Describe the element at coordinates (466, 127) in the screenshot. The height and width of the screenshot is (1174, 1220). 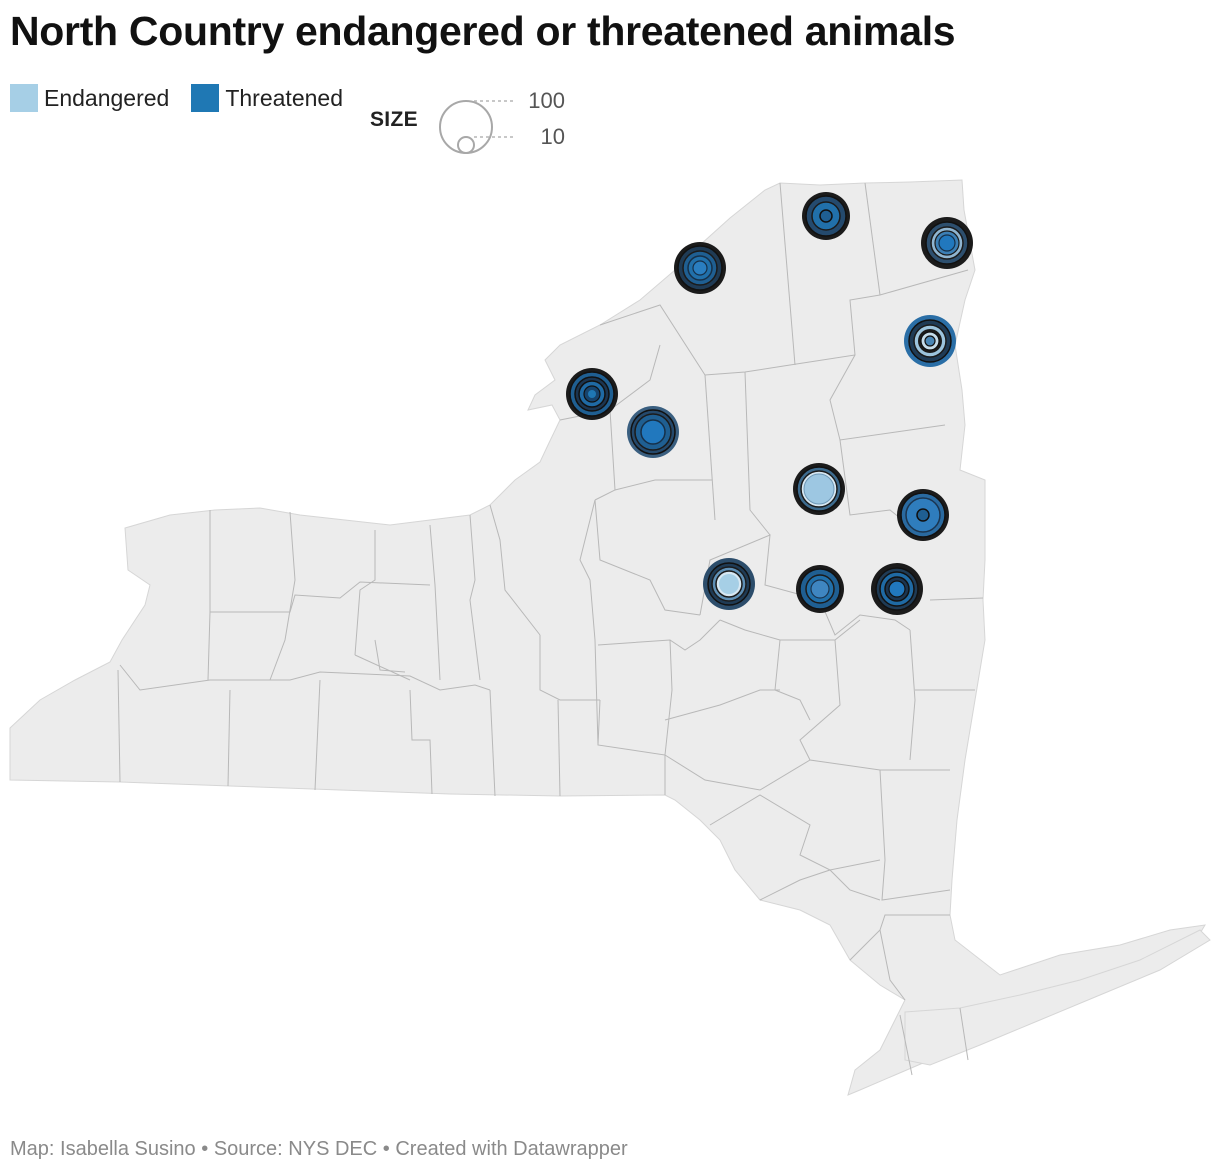
I see `size-circle-large` at that location.